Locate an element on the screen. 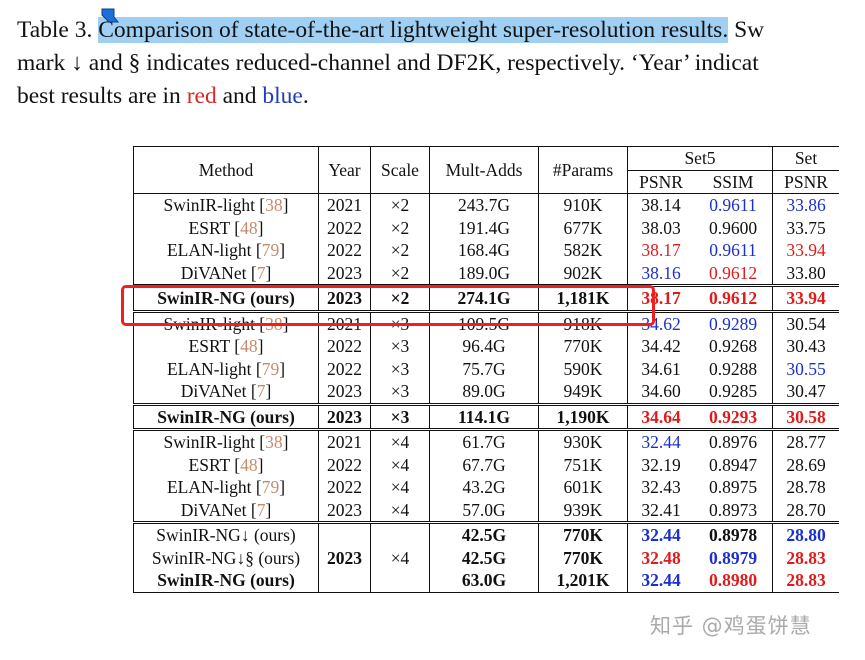 The image size is (865, 660). cell-mult-adds: 63.0G is located at coordinates (484, 580).